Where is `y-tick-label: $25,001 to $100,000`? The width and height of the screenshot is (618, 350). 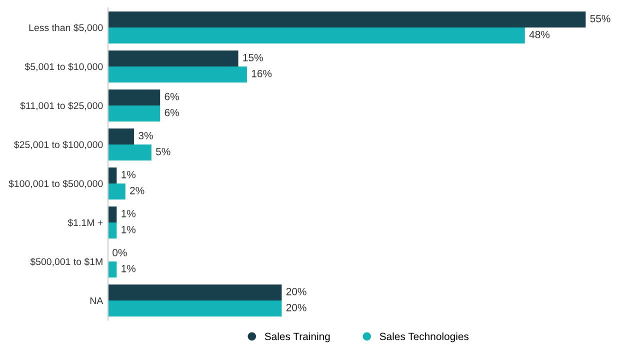 y-tick-label: $25,001 to $100,000 is located at coordinates (58, 145).